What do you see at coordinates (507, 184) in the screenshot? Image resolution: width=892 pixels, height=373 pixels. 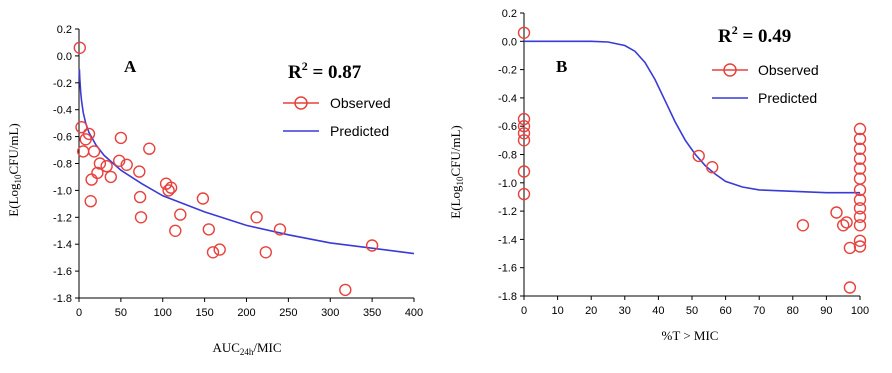 I see `panel-b-y-tick-label: -1.0` at bounding box center [507, 184].